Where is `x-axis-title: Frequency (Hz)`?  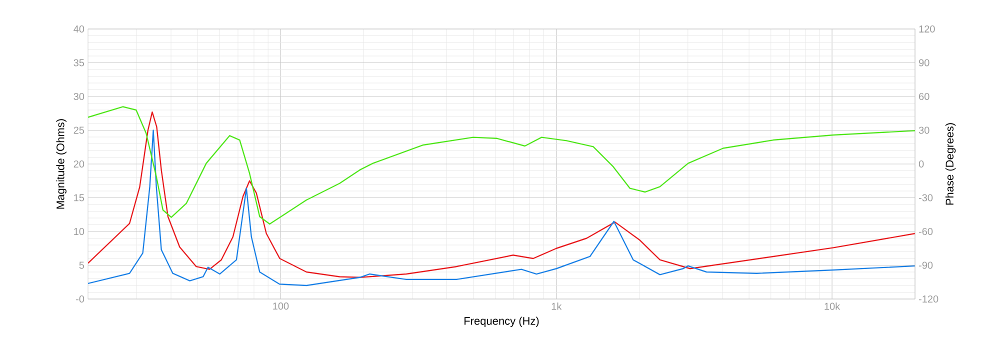
x-axis-title: Frequency (Hz) is located at coordinates (501, 321).